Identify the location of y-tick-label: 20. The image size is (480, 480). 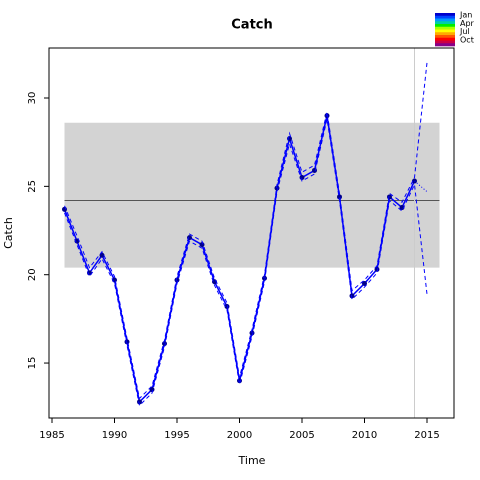
(32, 274).